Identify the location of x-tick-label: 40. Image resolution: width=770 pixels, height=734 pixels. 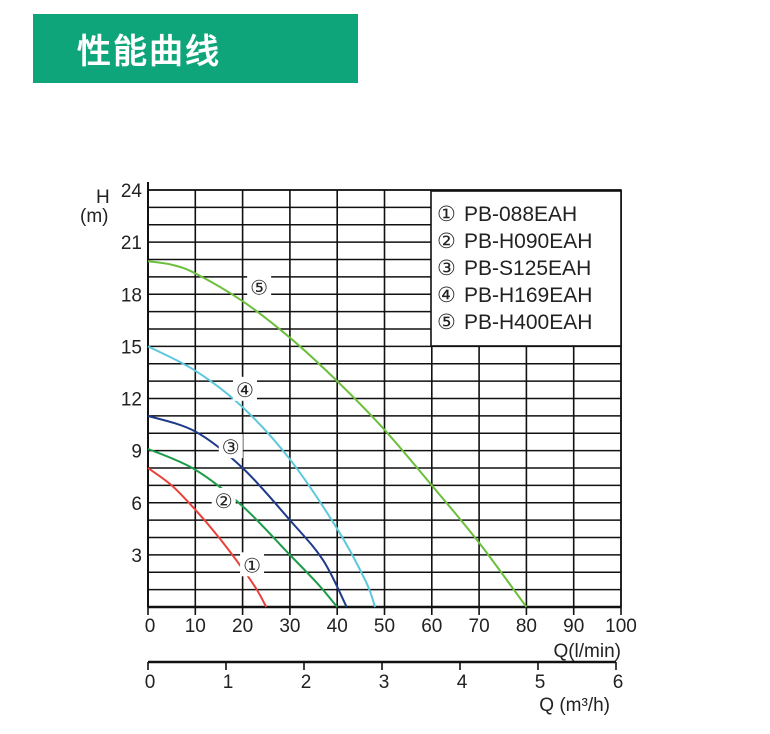
(337, 626).